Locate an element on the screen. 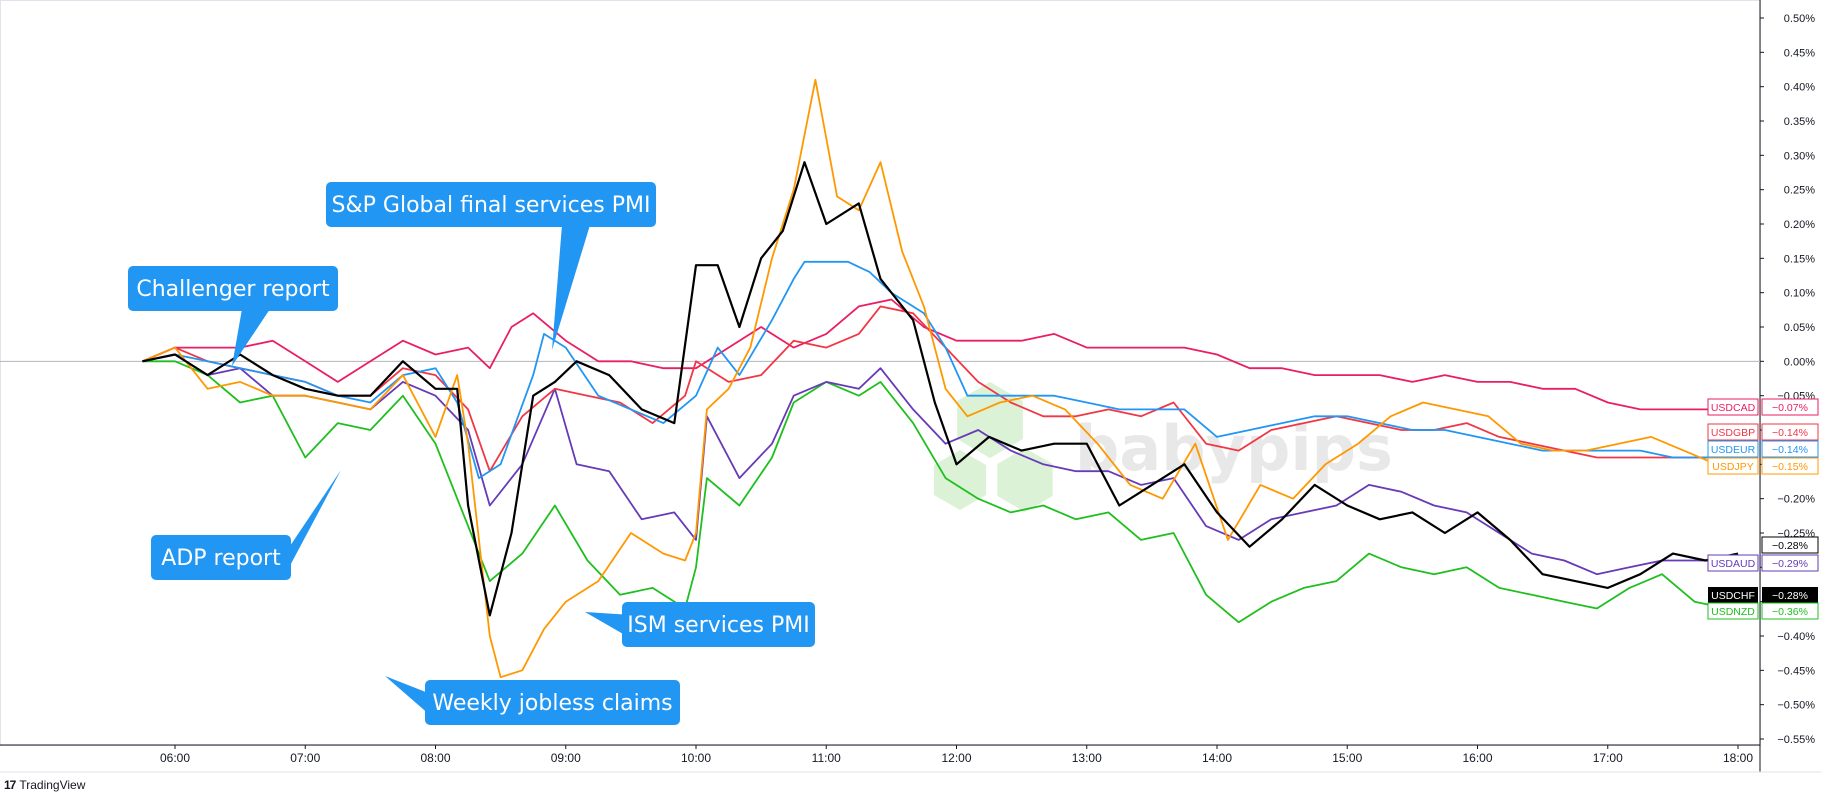 The width and height of the screenshot is (1821, 797). tag-axis-value: −0.28% is located at coordinates (1790, 546).